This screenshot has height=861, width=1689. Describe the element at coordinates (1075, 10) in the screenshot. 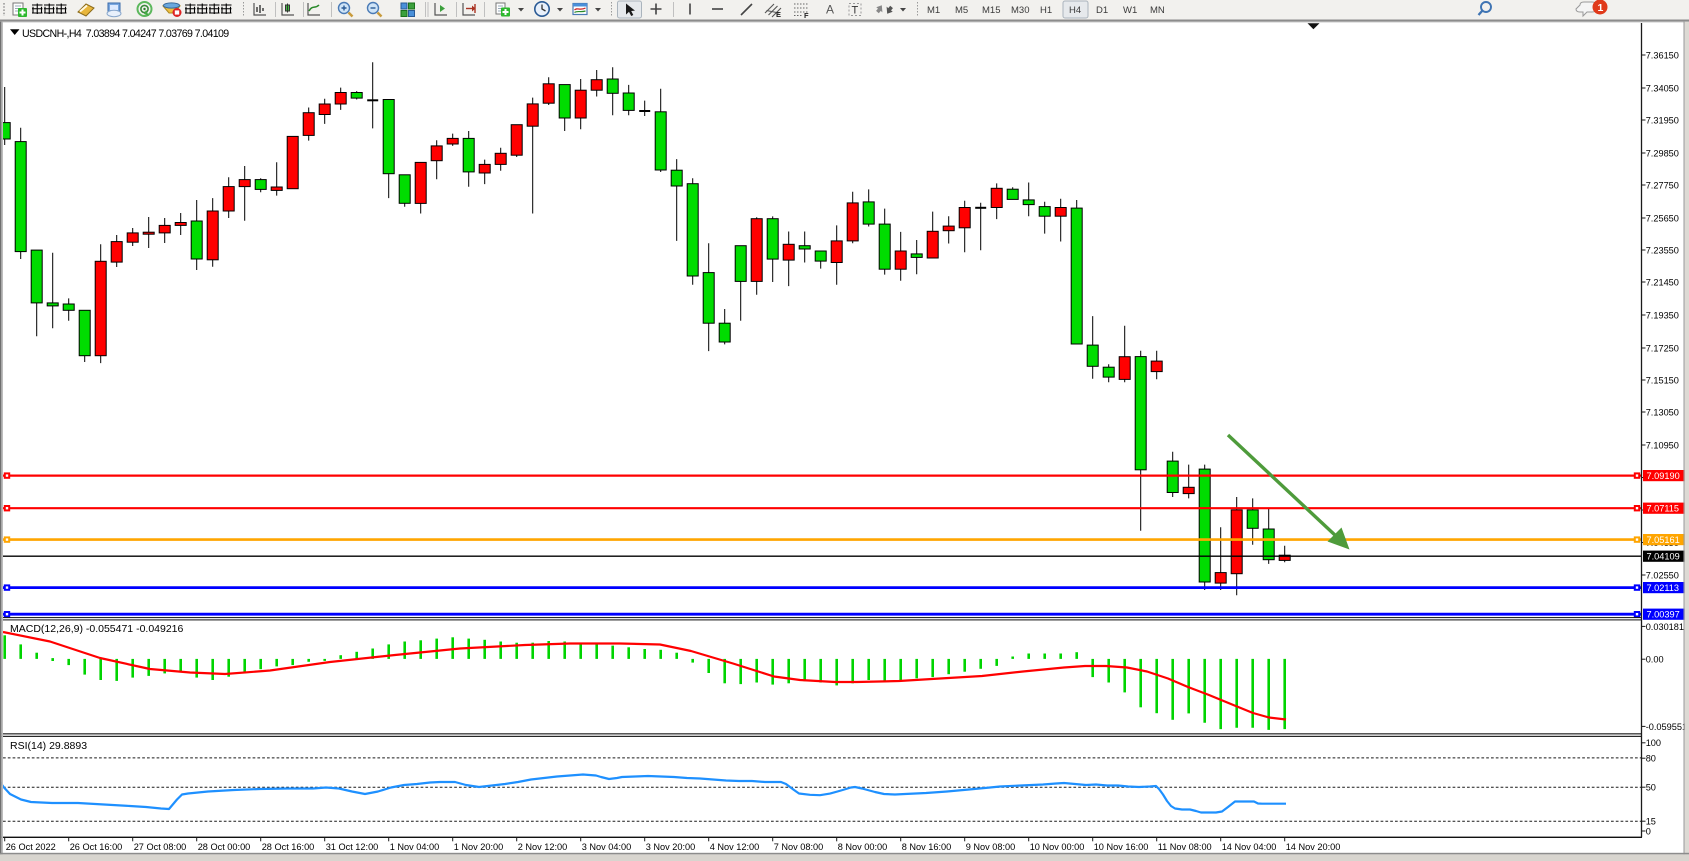

I see `svg-text: H4` at that location.